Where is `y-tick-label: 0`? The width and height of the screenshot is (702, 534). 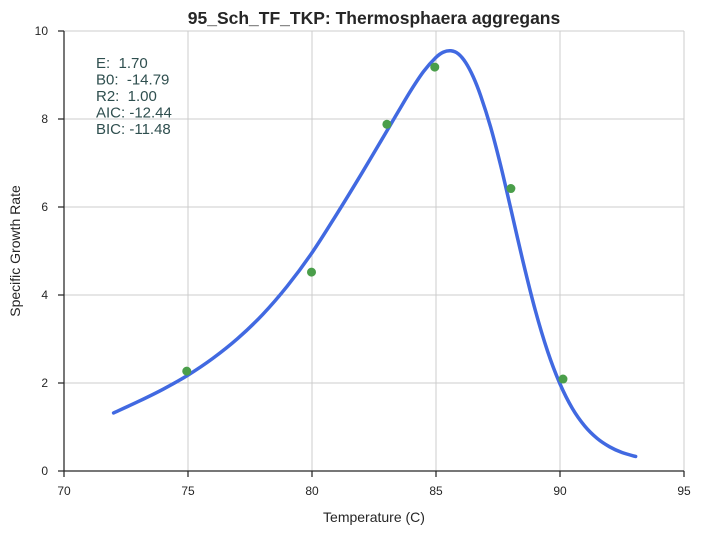
y-tick-label: 0 is located at coordinates (44, 471).